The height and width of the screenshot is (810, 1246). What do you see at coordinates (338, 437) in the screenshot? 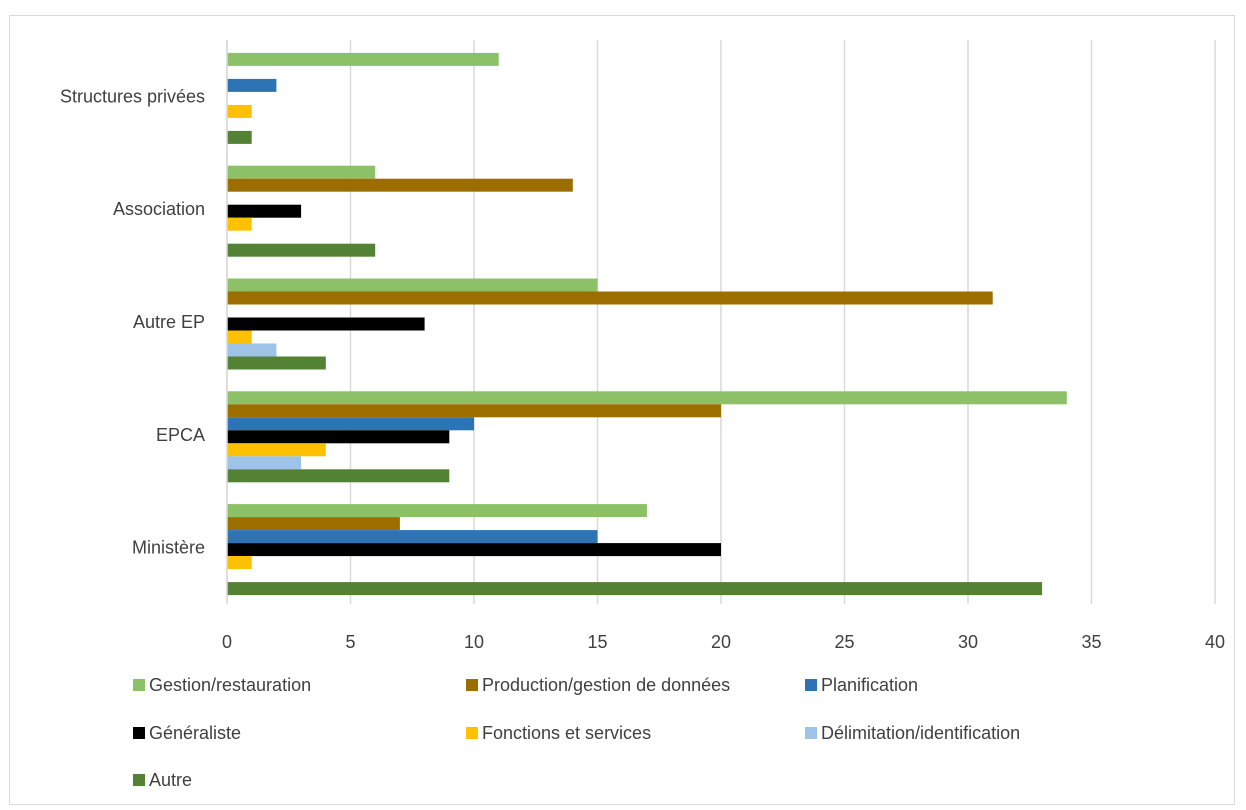
I see `bar-epca-g-n-raliste` at bounding box center [338, 437].